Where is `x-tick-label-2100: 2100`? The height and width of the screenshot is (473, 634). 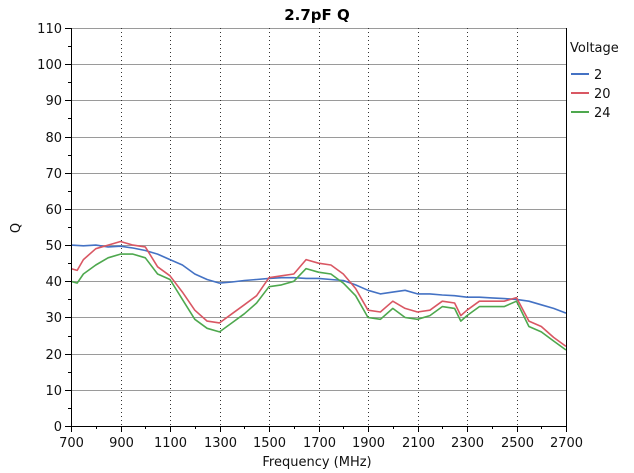 x-tick-label-2100: 2100 is located at coordinates (418, 443).